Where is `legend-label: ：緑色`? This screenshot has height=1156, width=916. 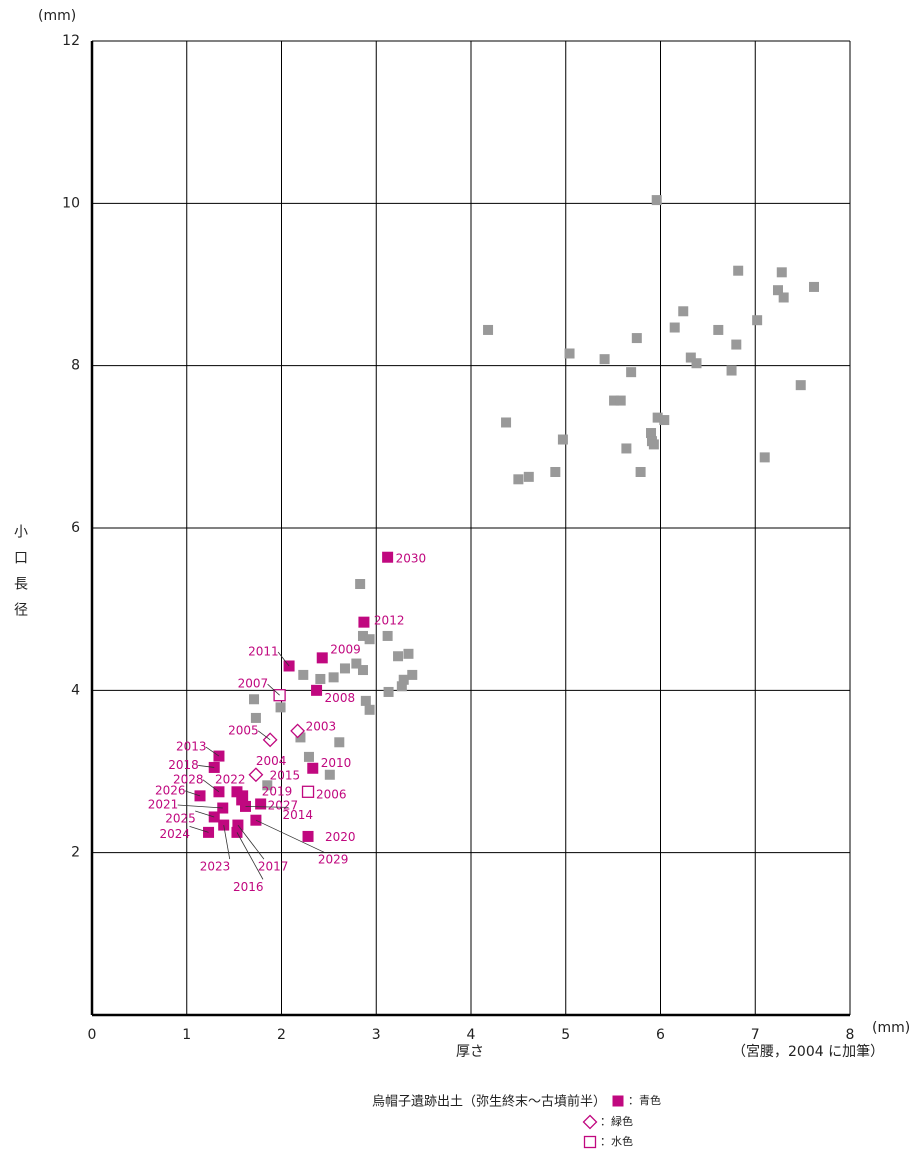
legend-label: ：緑色 is located at coordinates (616, 1121).